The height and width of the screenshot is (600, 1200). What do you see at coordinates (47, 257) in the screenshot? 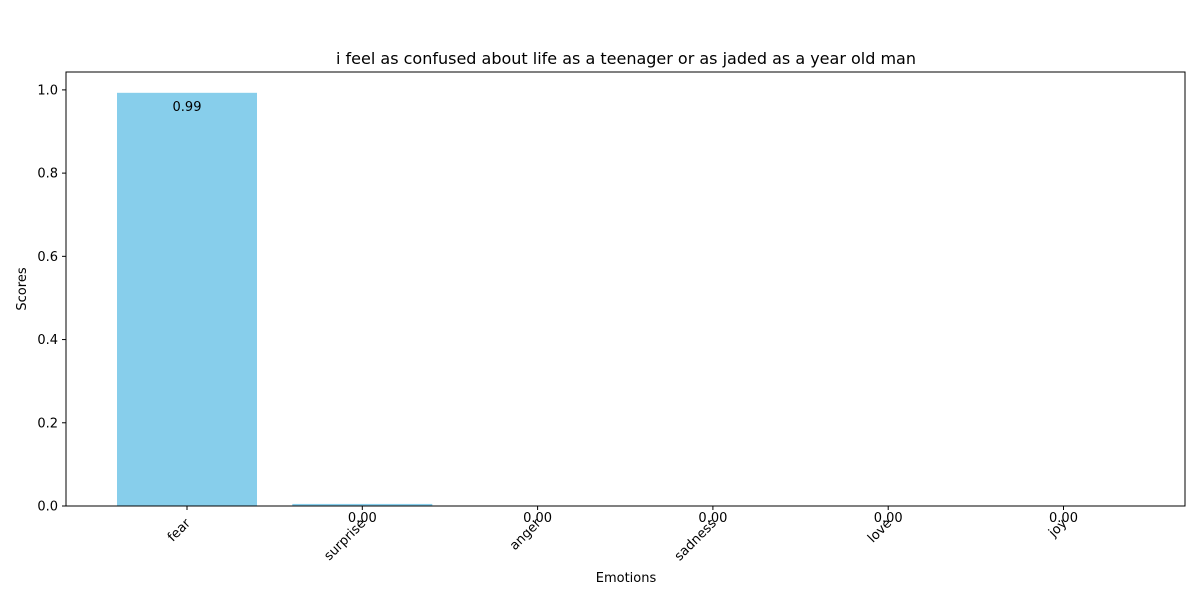
I see `y-tick-label: 0.6` at bounding box center [47, 257].